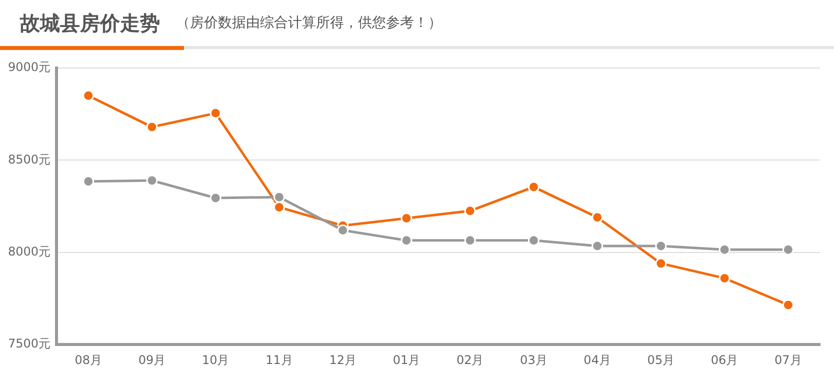 This screenshot has height=375, width=834. What do you see at coordinates (788, 359) in the screenshot?
I see `x-tick-label: 07月` at bounding box center [788, 359].